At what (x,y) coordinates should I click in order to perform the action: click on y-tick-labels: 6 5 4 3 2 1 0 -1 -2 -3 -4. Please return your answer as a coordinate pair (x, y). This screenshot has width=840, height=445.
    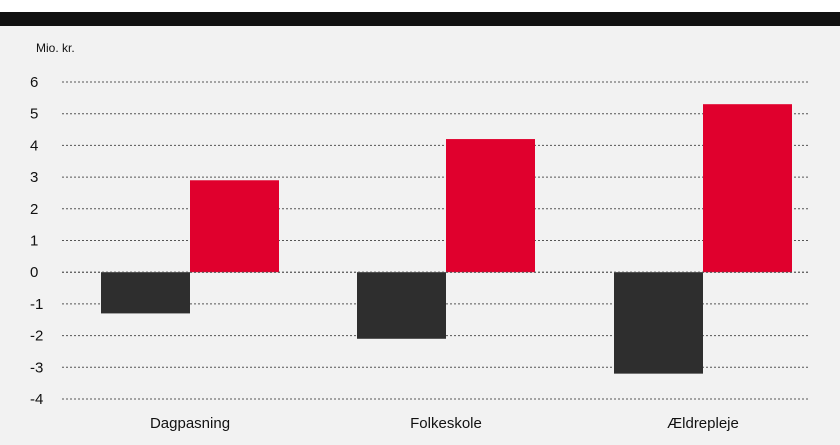
    Looking at the image, I should click on (36, 241).